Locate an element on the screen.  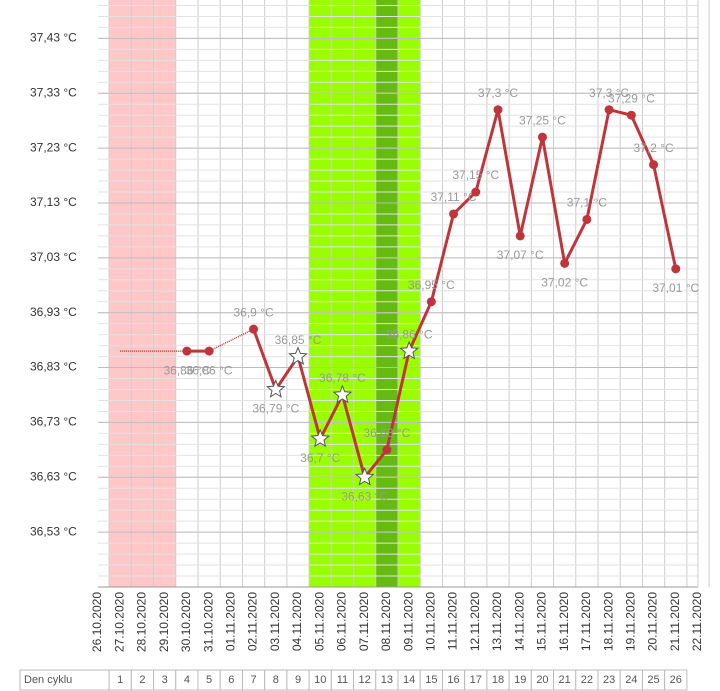
x-tick-label: 04.11.2020 is located at coordinates (297, 621).